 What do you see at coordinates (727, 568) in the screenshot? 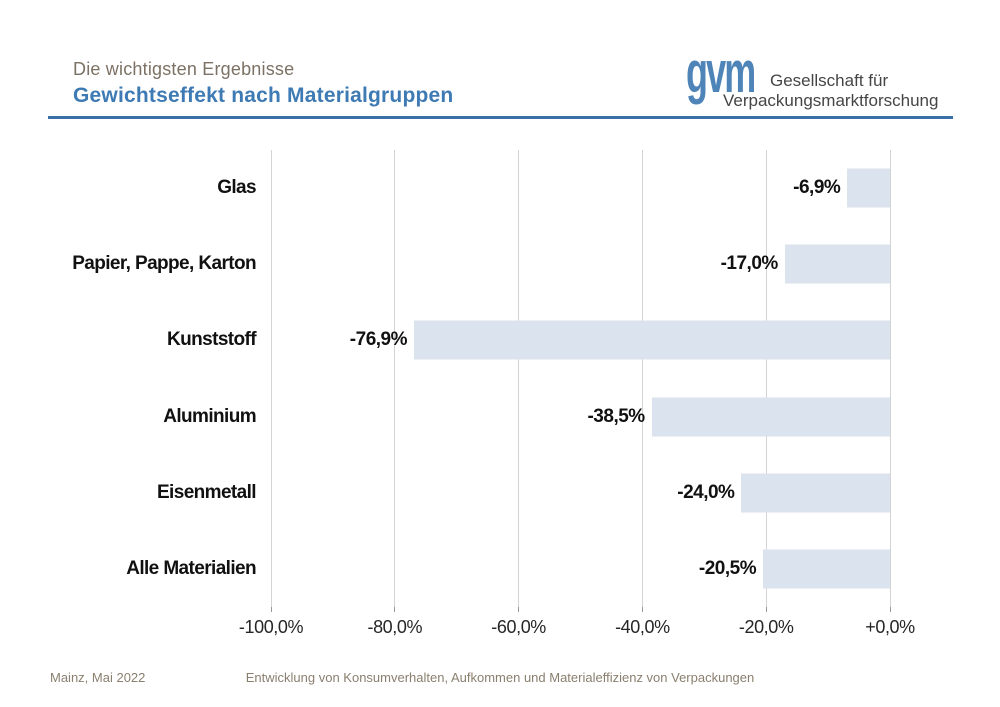
I see `value-label: -20,5%` at bounding box center [727, 568].